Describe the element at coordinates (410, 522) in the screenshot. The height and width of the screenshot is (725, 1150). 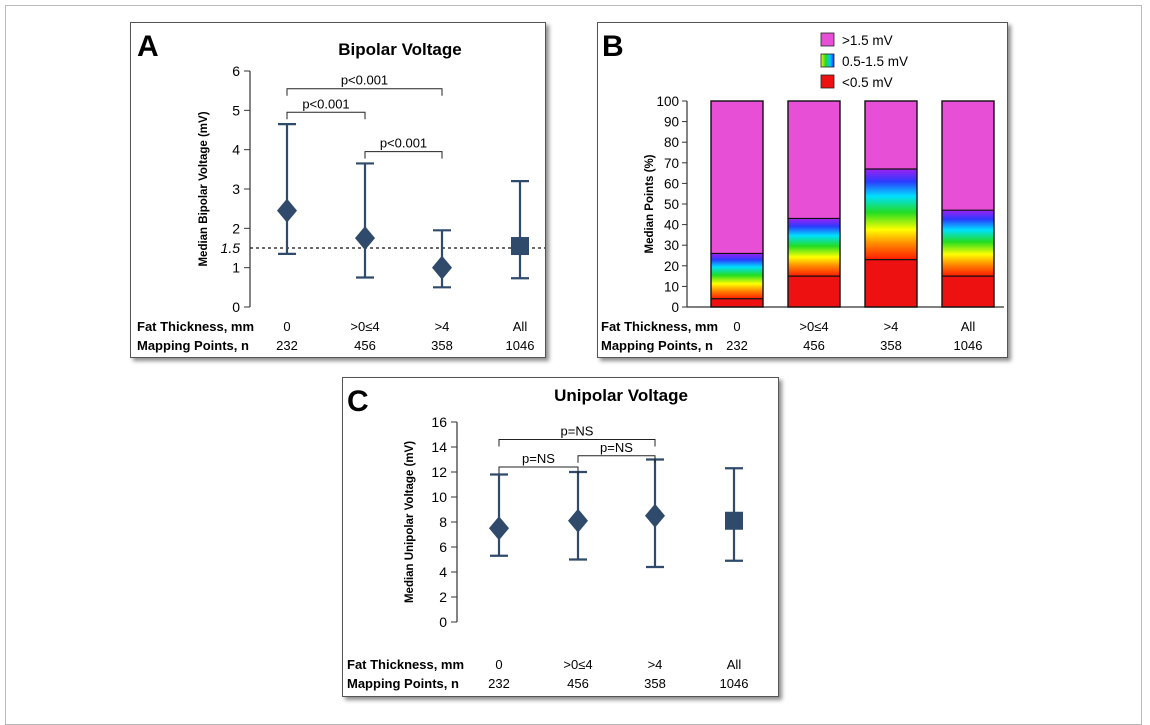
I see `y-axis-label: Median Unipolar Voltage (mV)` at that location.